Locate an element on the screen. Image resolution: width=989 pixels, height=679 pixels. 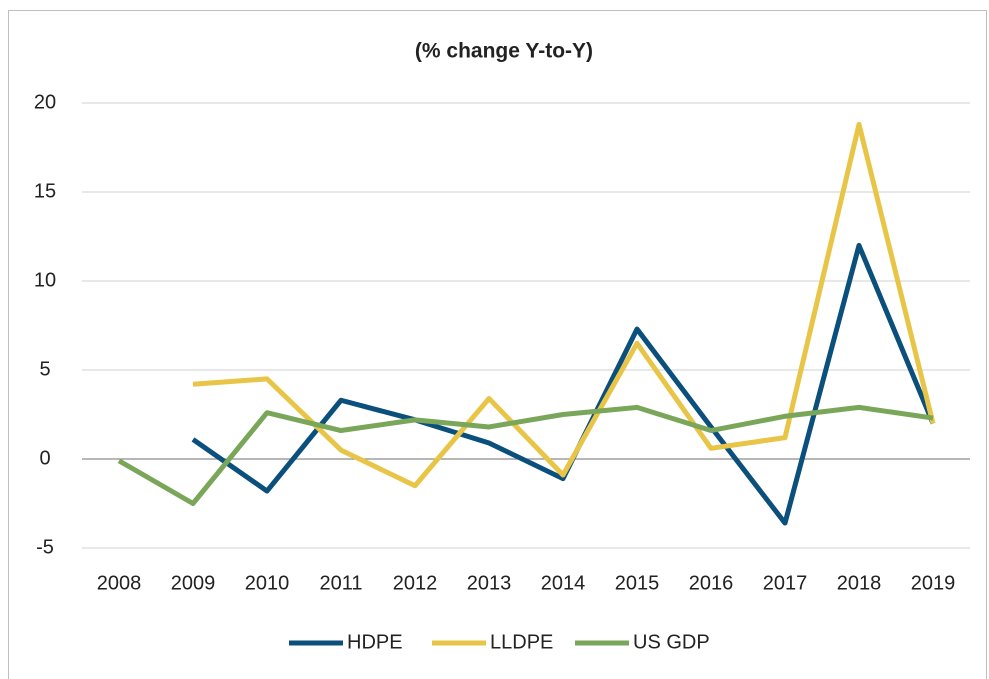
x-tick-label: 2014 is located at coordinates (563, 583).